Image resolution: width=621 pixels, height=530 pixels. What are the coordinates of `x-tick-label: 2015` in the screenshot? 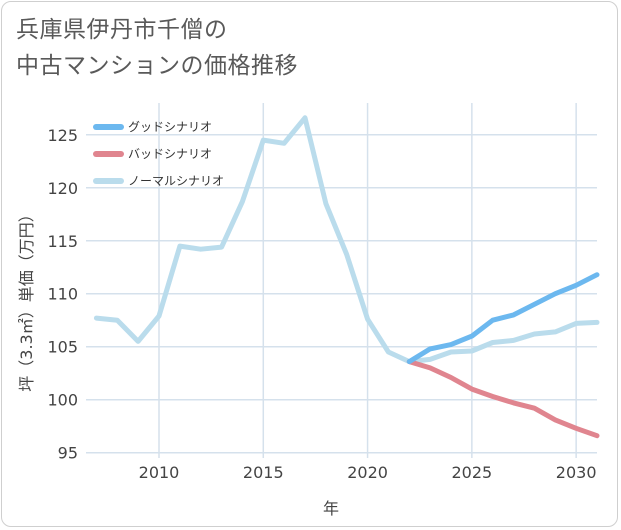 It's located at (263, 472).